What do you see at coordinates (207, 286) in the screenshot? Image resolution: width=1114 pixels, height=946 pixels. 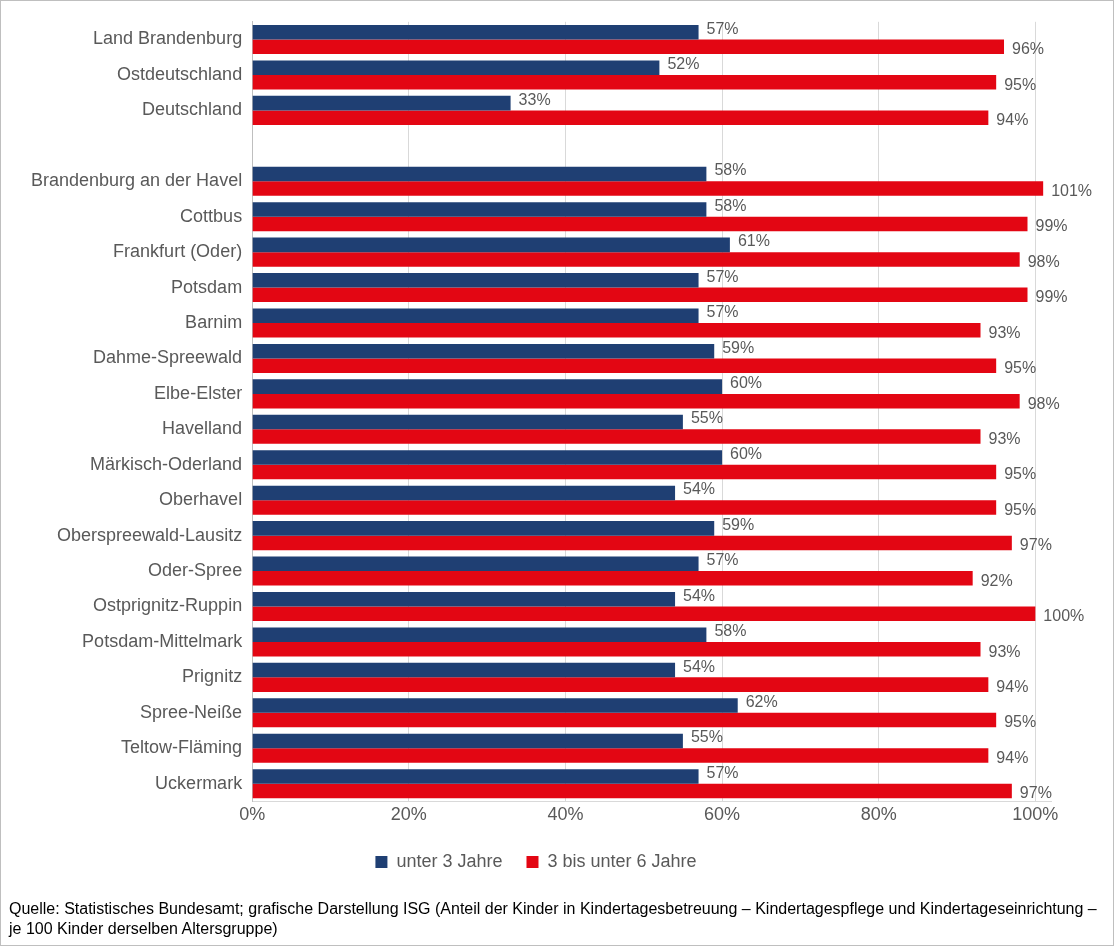 I see `y-tick-label: Potsdam` at bounding box center [207, 286].